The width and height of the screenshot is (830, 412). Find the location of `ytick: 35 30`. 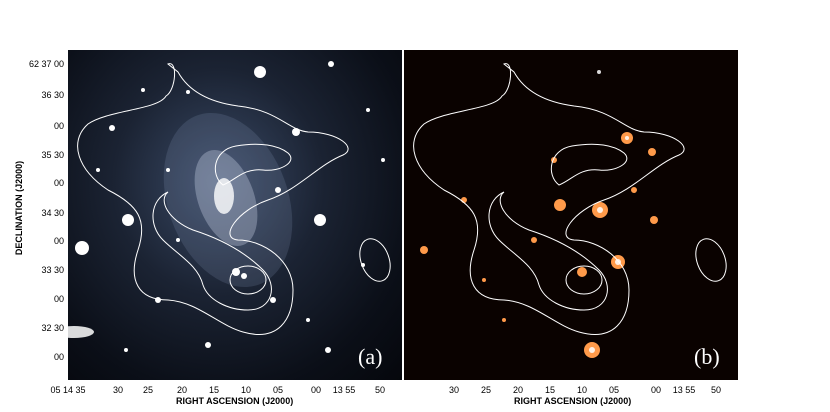

ytick: 35 30 is located at coordinates (52, 155).